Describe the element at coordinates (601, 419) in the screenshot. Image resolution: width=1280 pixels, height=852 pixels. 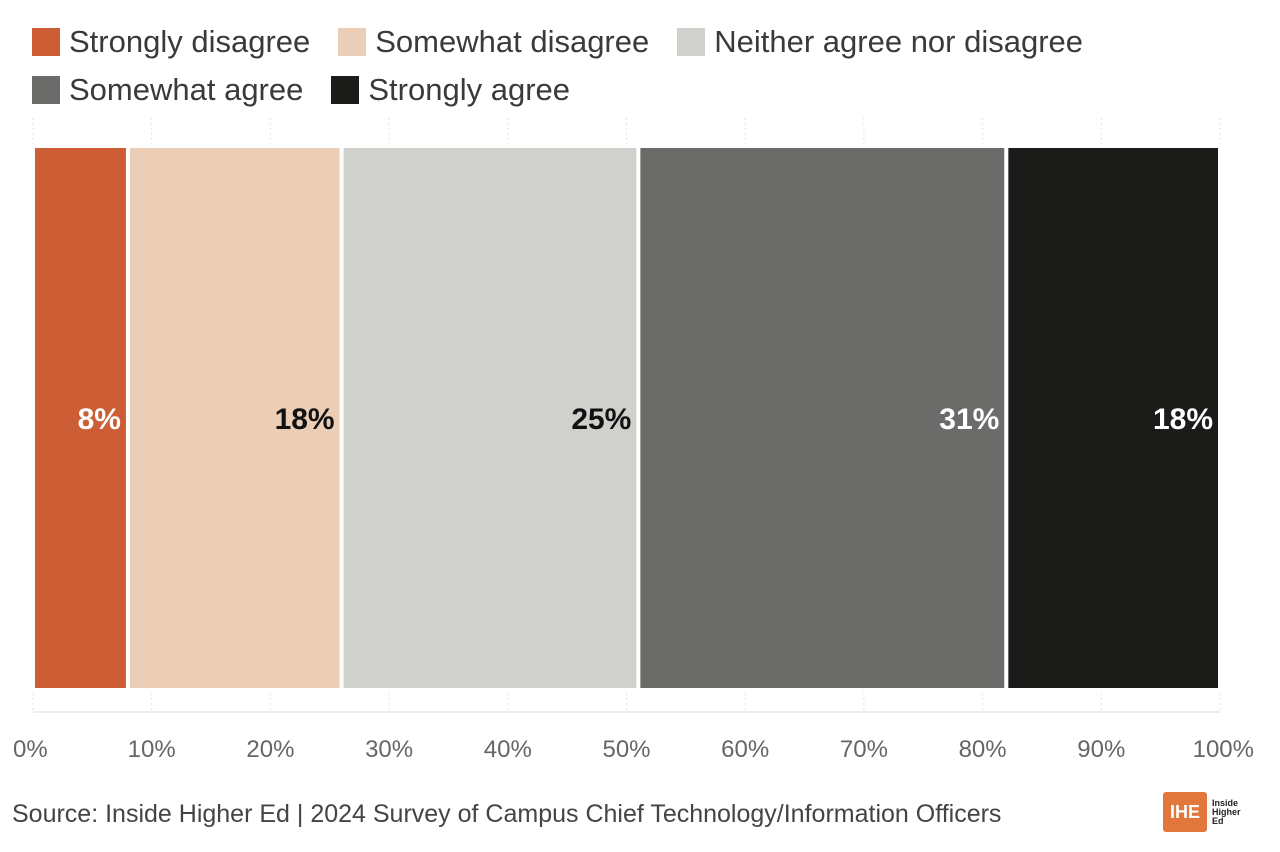
I see `bar-value-label: 25%` at that location.